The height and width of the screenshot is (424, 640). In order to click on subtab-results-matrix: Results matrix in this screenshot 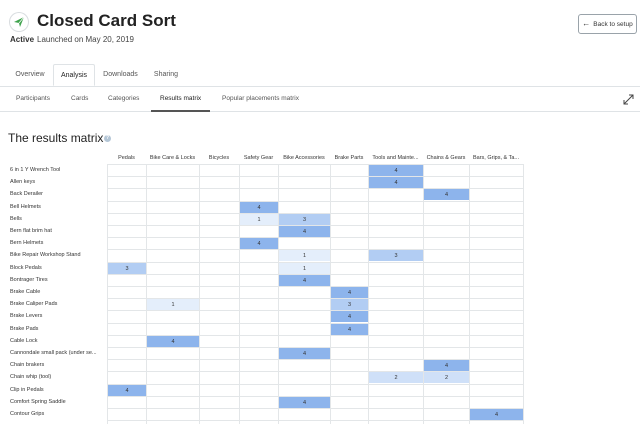, I will do `click(181, 99)`.